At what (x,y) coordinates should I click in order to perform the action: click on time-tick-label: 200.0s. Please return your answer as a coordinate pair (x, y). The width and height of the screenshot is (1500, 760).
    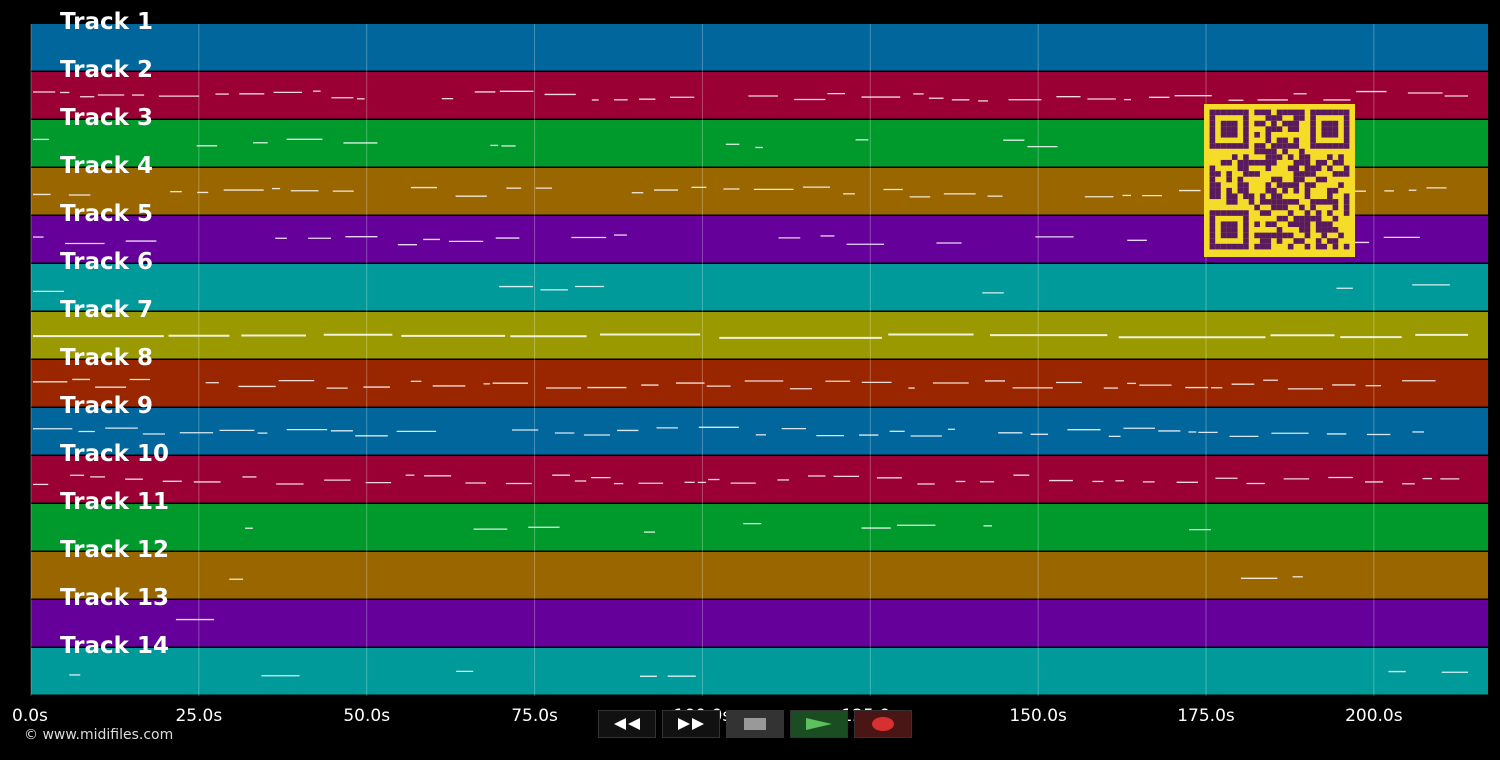
    Looking at the image, I should click on (1374, 716).